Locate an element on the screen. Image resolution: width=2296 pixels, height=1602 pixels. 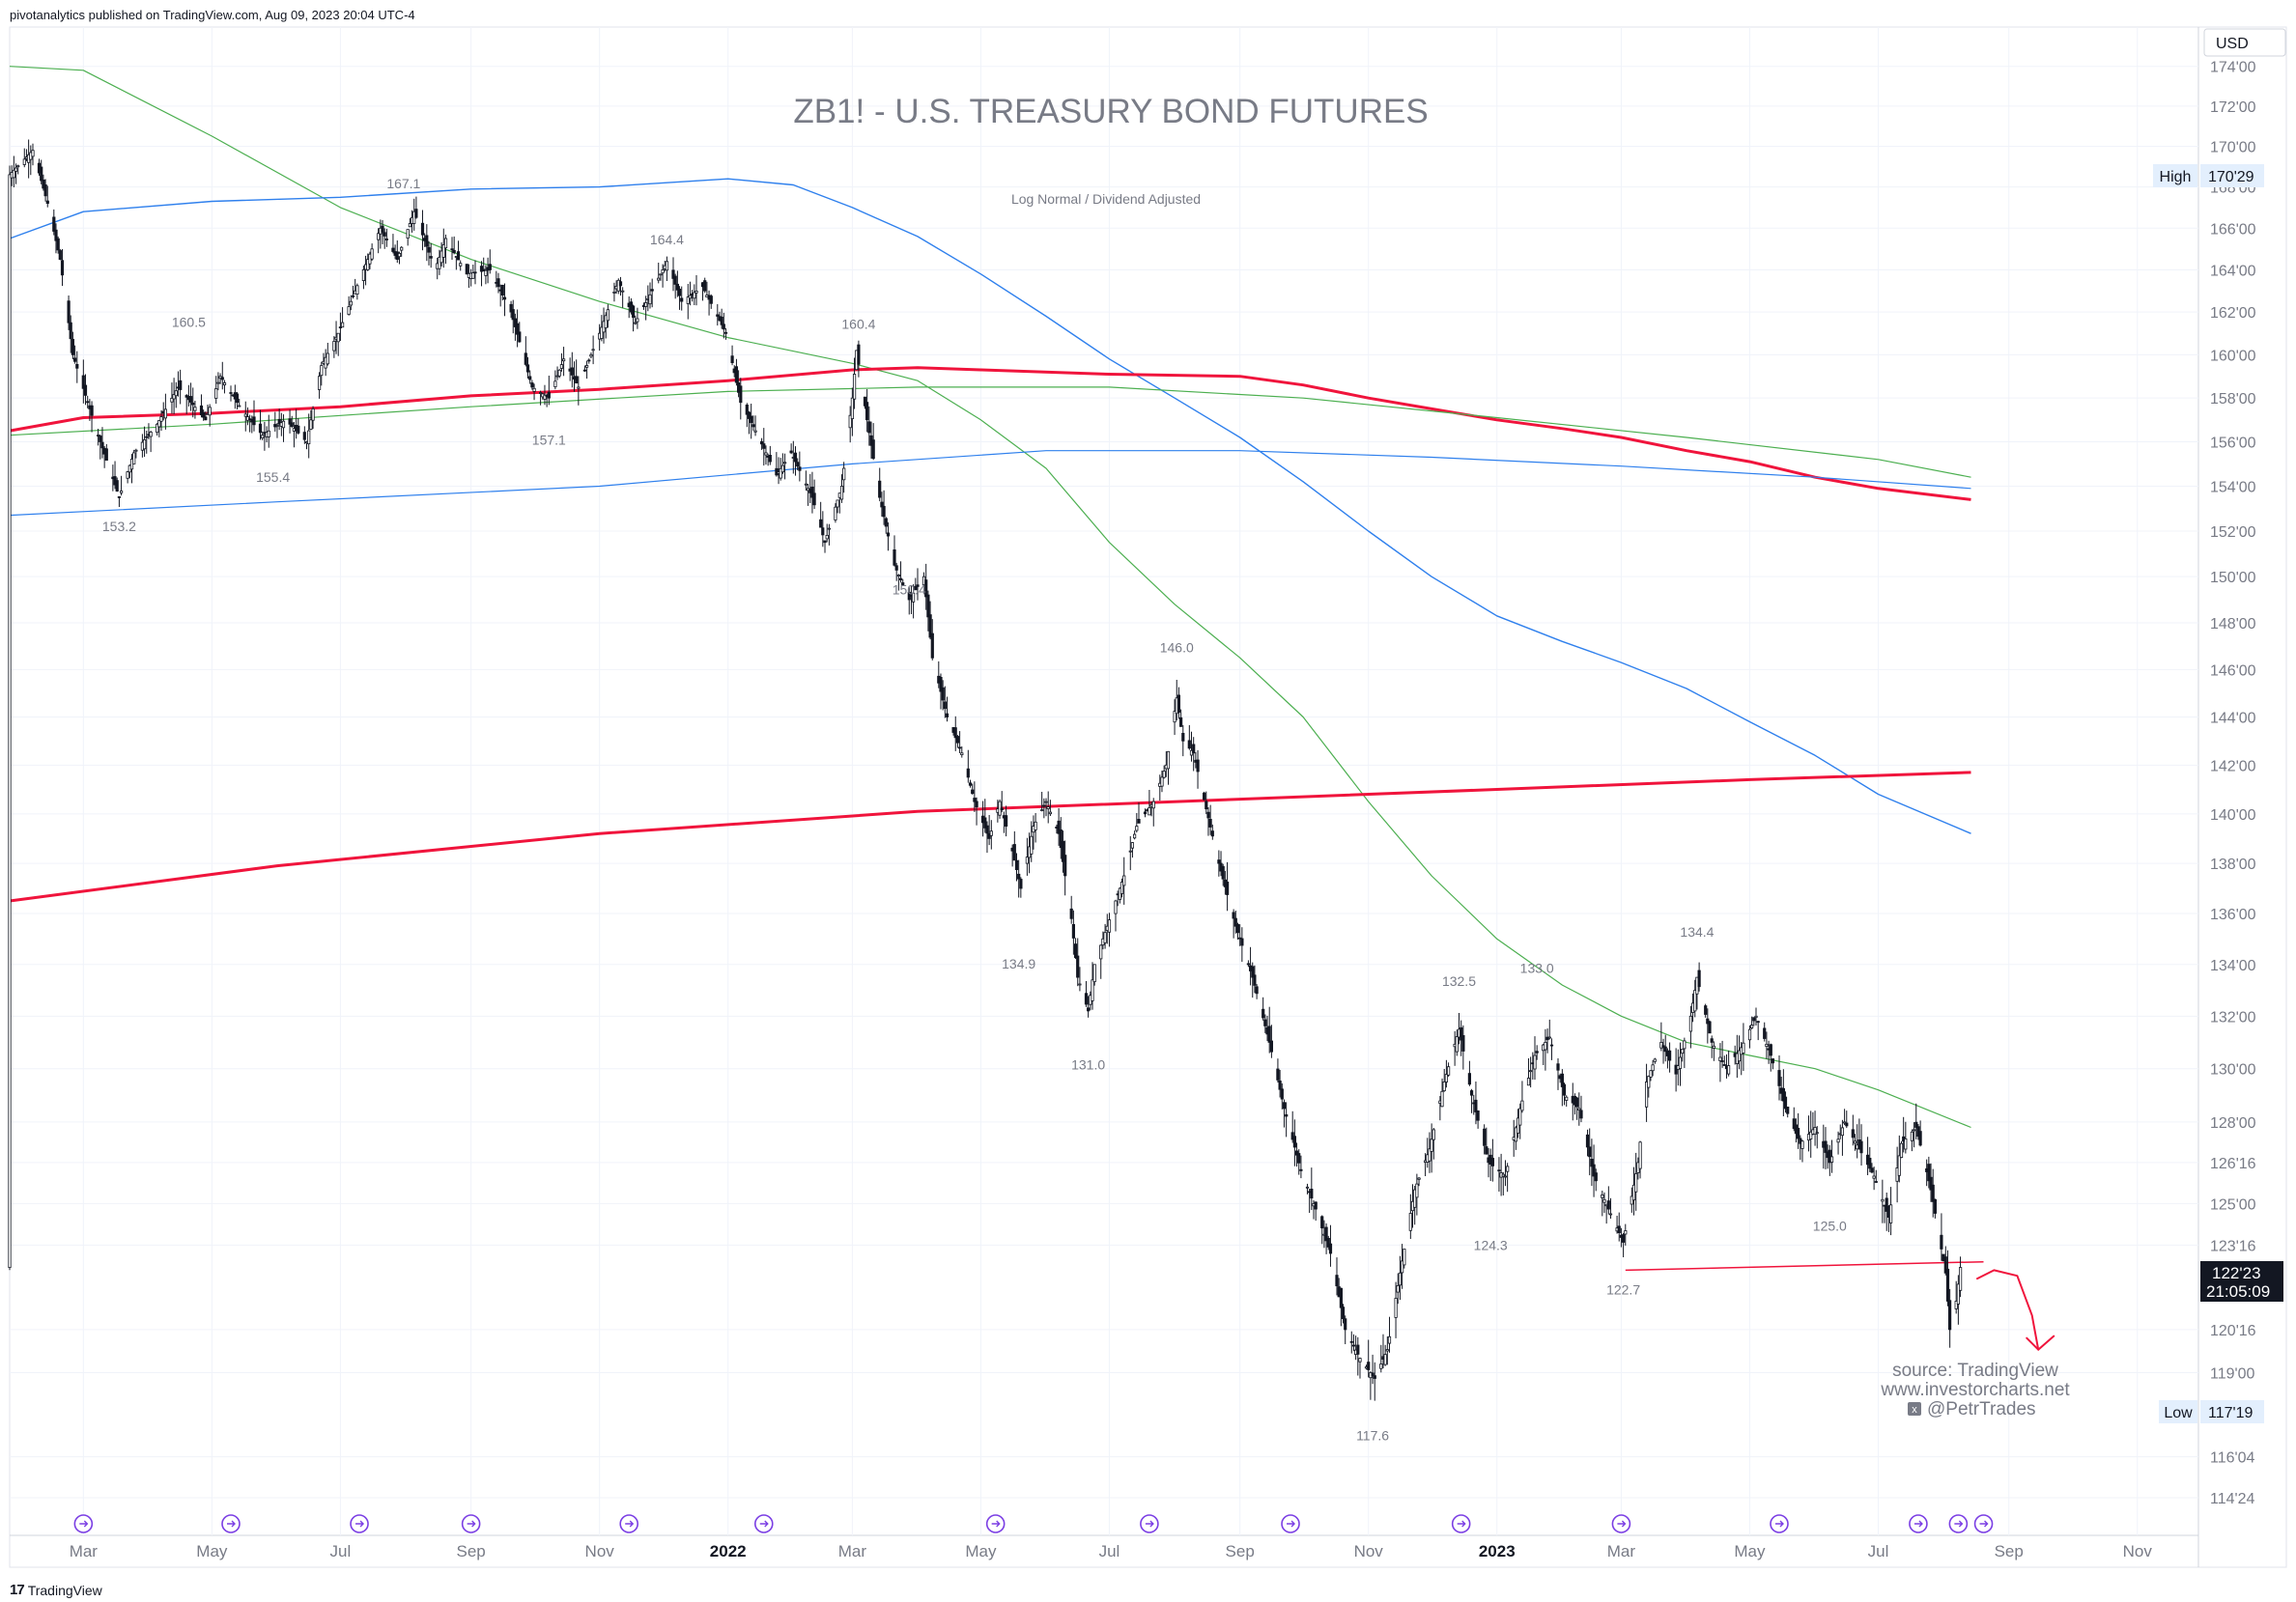
pivot-label: 153.2 is located at coordinates (119, 526).